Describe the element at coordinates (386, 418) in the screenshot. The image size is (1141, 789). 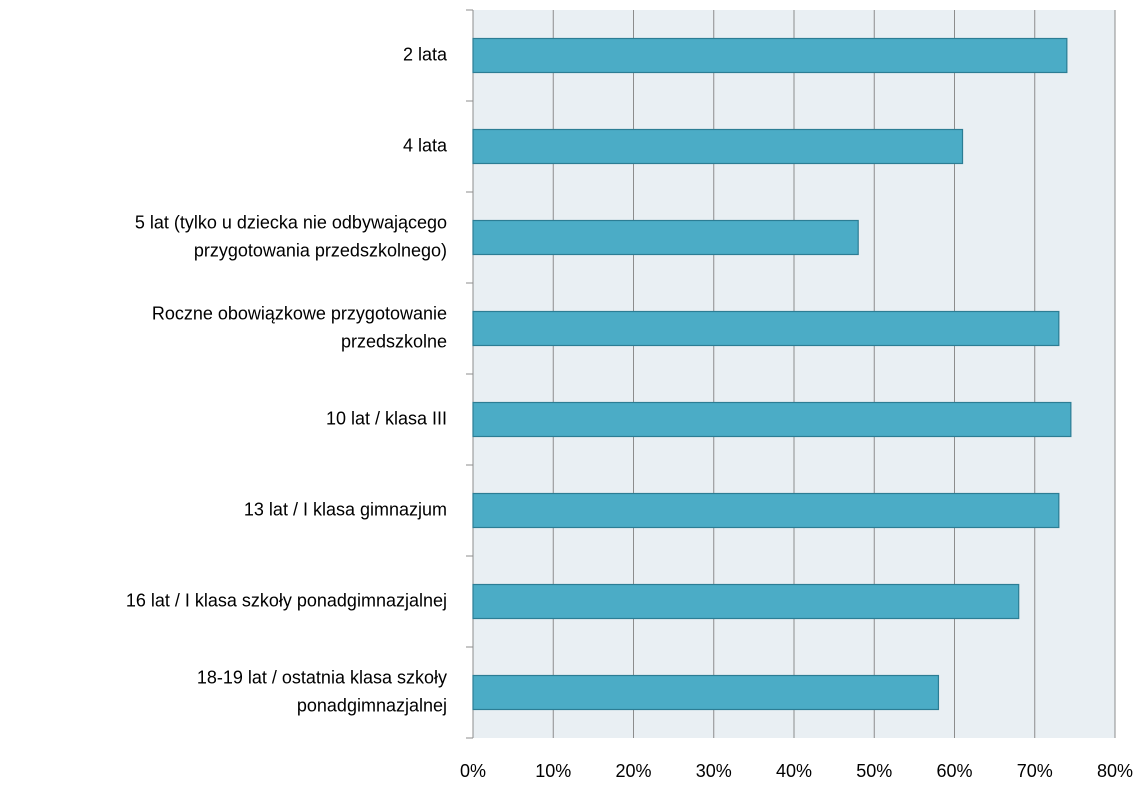
I see `y-tick-label: 10 lat / klasa III` at that location.